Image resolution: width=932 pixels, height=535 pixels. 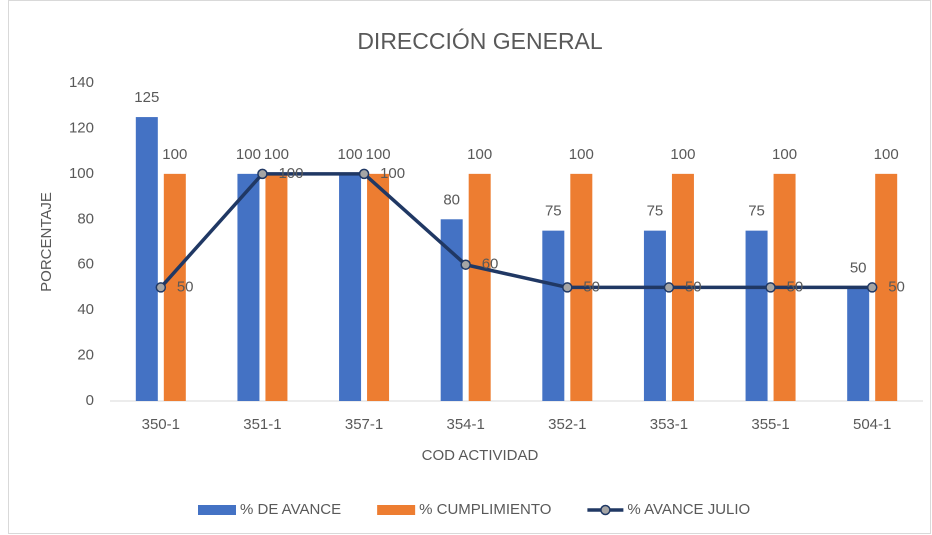 What do you see at coordinates (567, 424) in the screenshot?
I see `x-tick-label: 352-1` at bounding box center [567, 424].